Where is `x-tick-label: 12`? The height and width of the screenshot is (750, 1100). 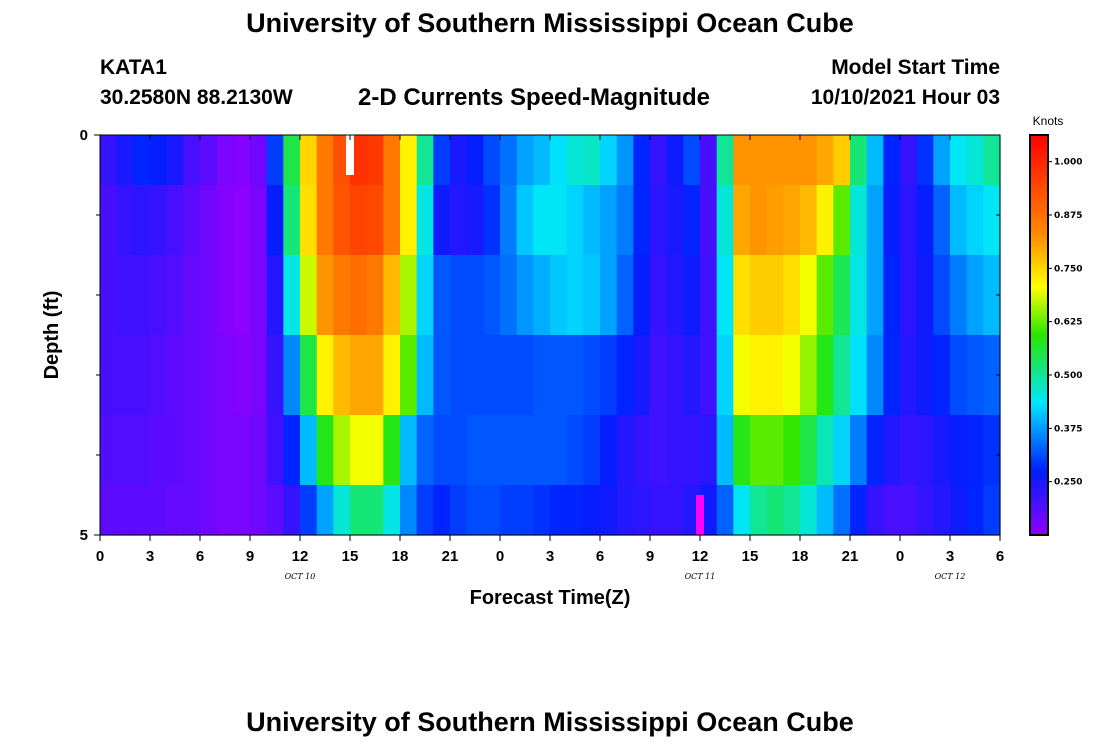 x-tick-label: 12 is located at coordinates (700, 556).